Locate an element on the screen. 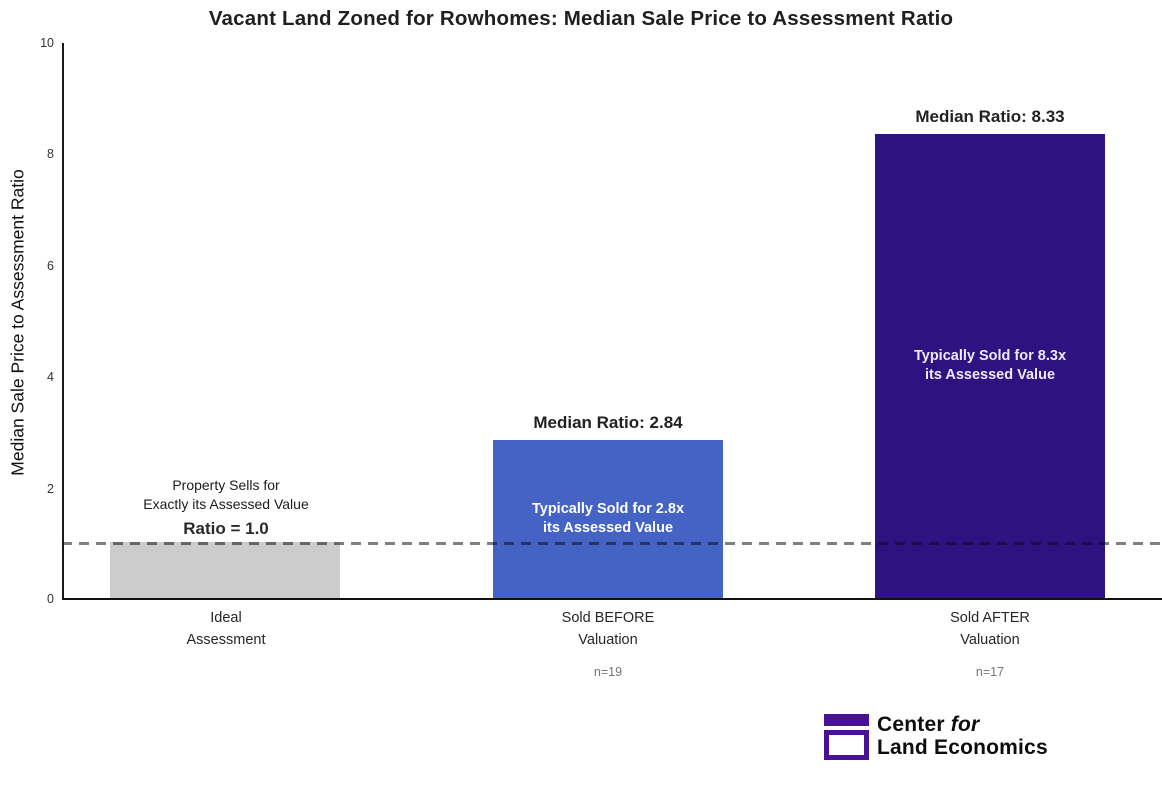 The image size is (1162, 789). bar-ideal-assessment is located at coordinates (225, 570).